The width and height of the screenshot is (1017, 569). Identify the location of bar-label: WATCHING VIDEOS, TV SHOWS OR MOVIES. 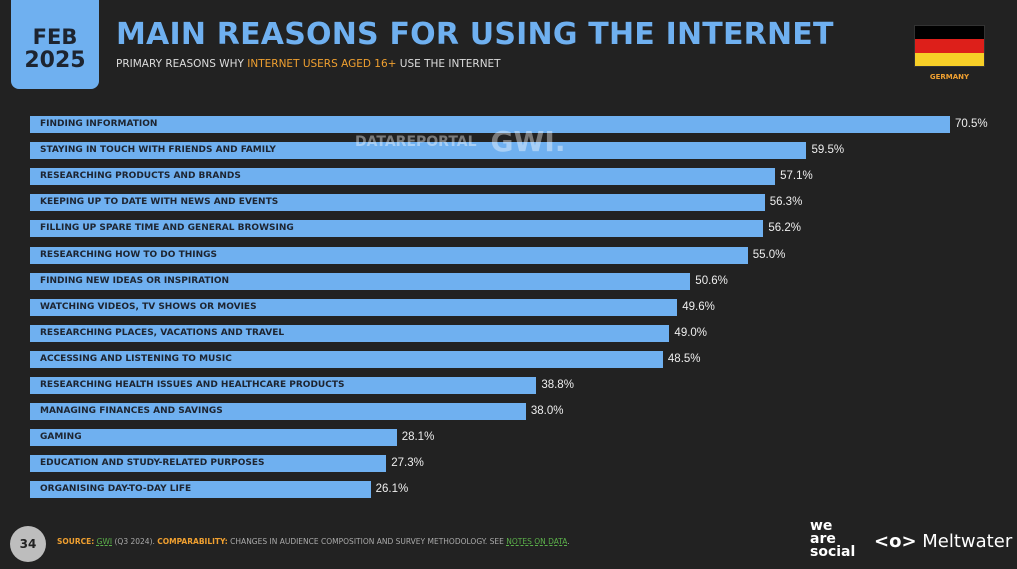
(148, 306).